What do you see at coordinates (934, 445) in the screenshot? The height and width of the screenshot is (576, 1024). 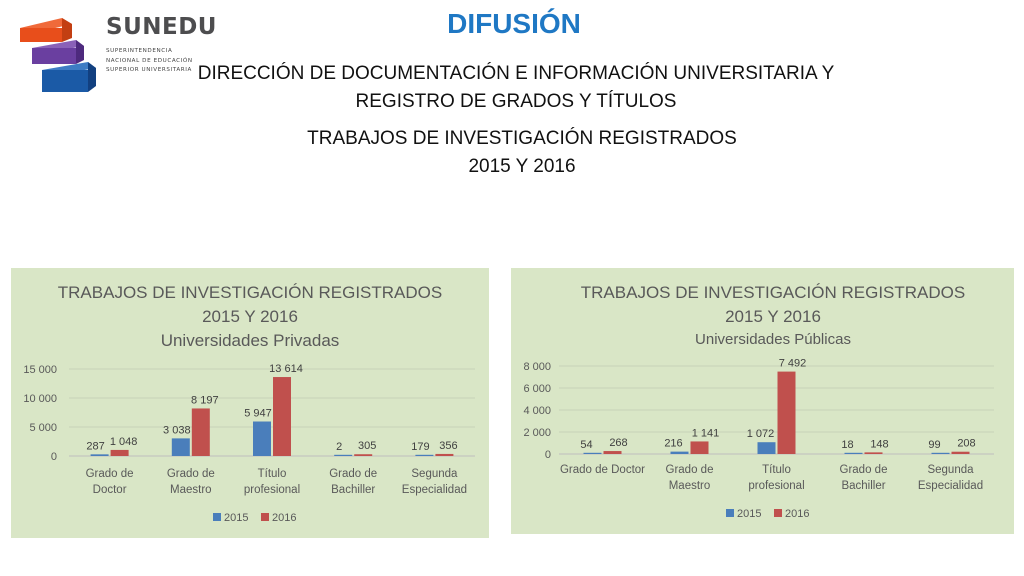 I see `data-label: 99` at bounding box center [934, 445].